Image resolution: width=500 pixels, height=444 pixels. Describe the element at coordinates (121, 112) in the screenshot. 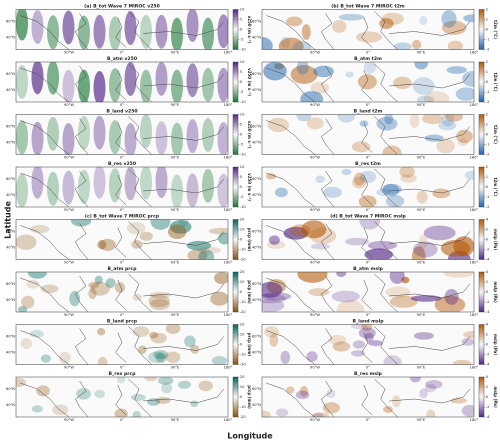

I see `panel-title: B_land v250` at that location.